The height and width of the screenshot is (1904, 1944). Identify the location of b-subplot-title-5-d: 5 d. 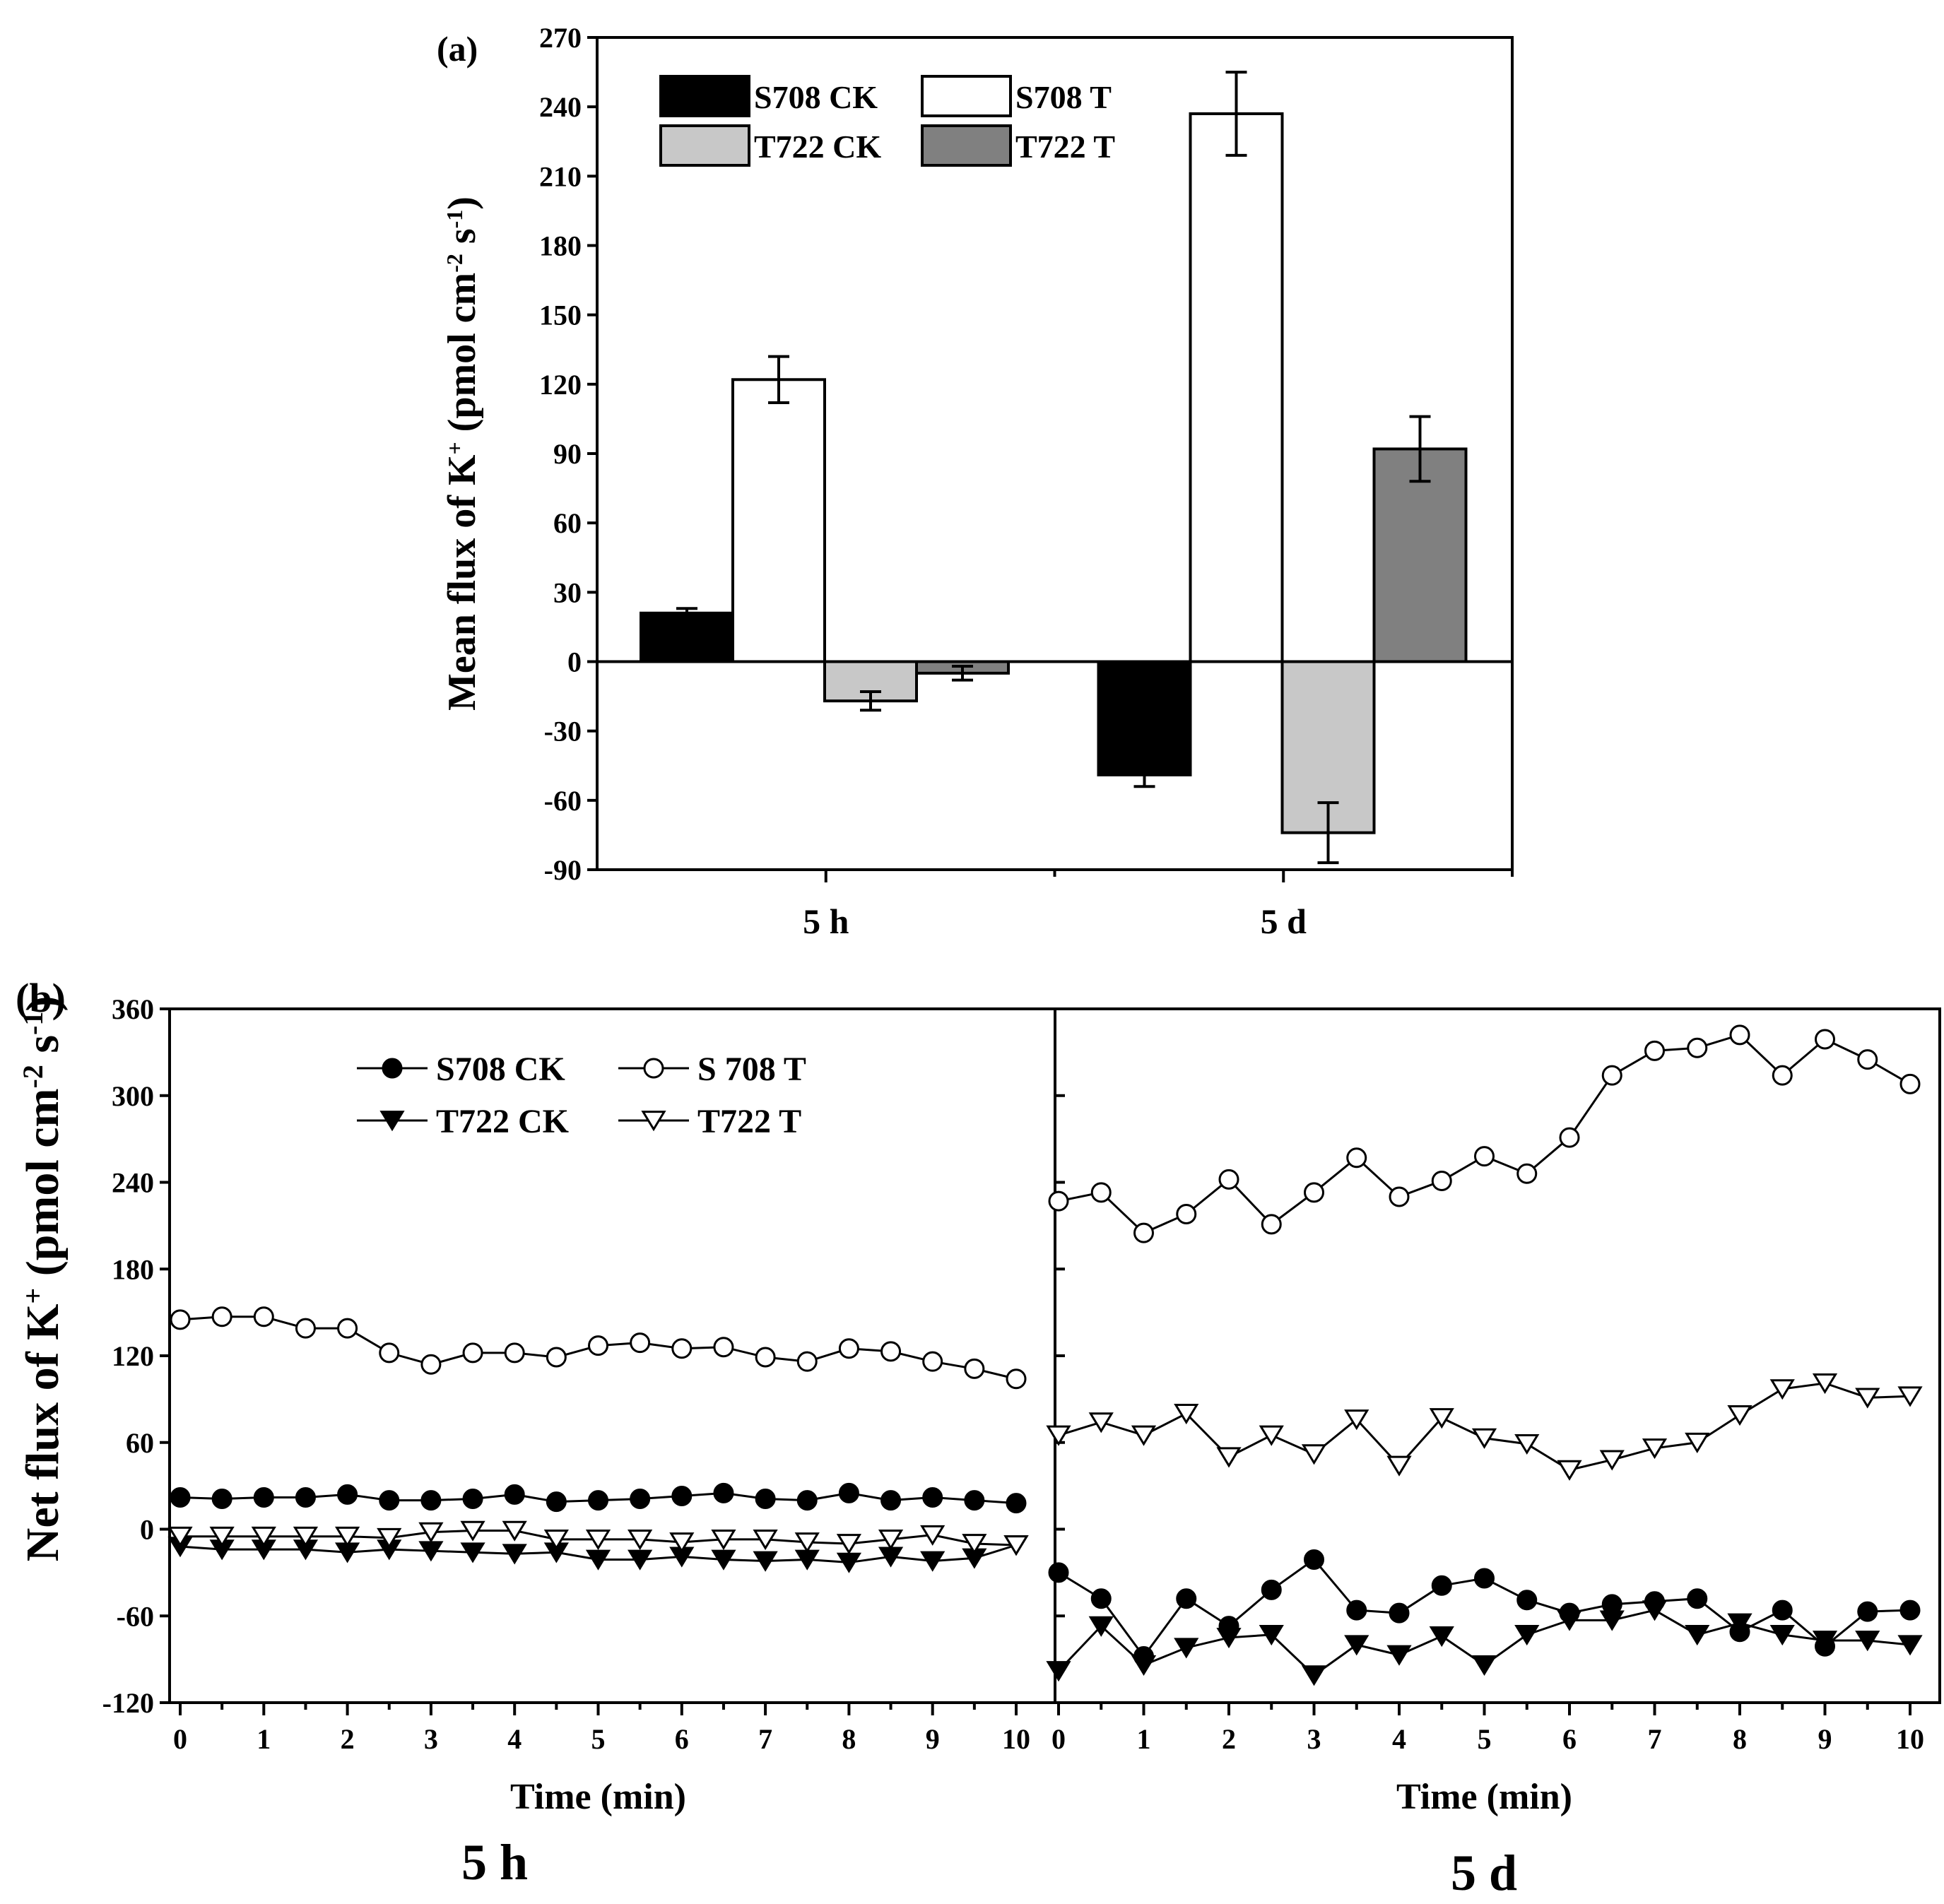
(1484, 1873).